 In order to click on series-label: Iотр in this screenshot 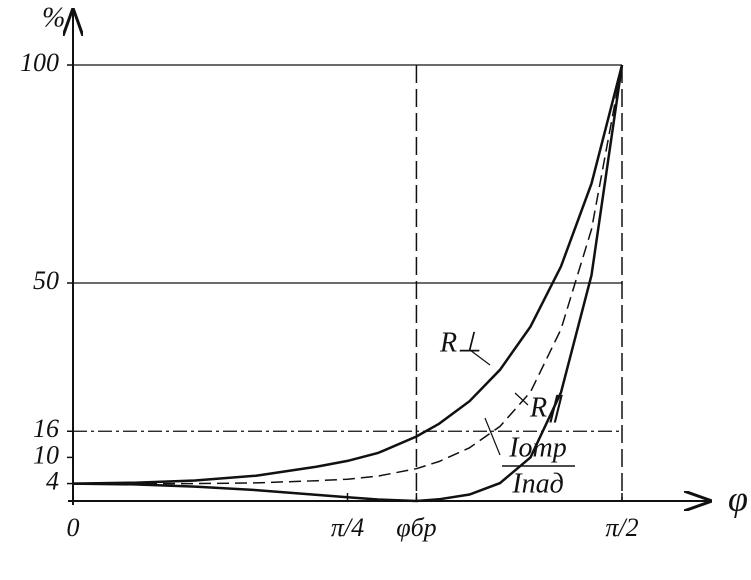, I will do `click(537, 447)`.